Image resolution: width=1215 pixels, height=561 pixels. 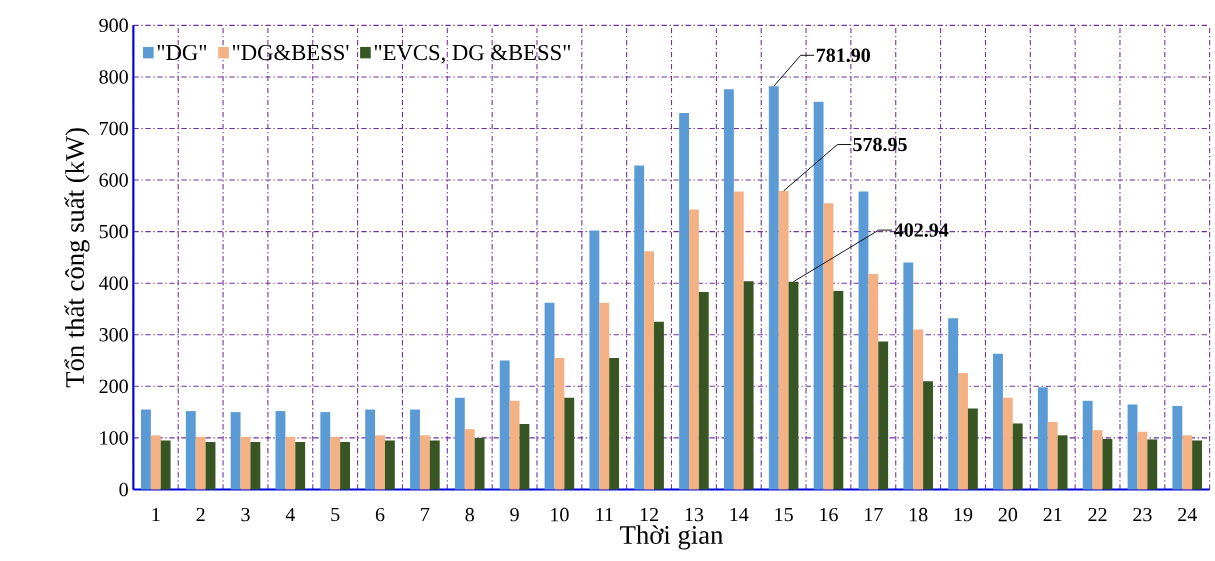 I want to click on legend-label: "DG", so click(x=182, y=52).